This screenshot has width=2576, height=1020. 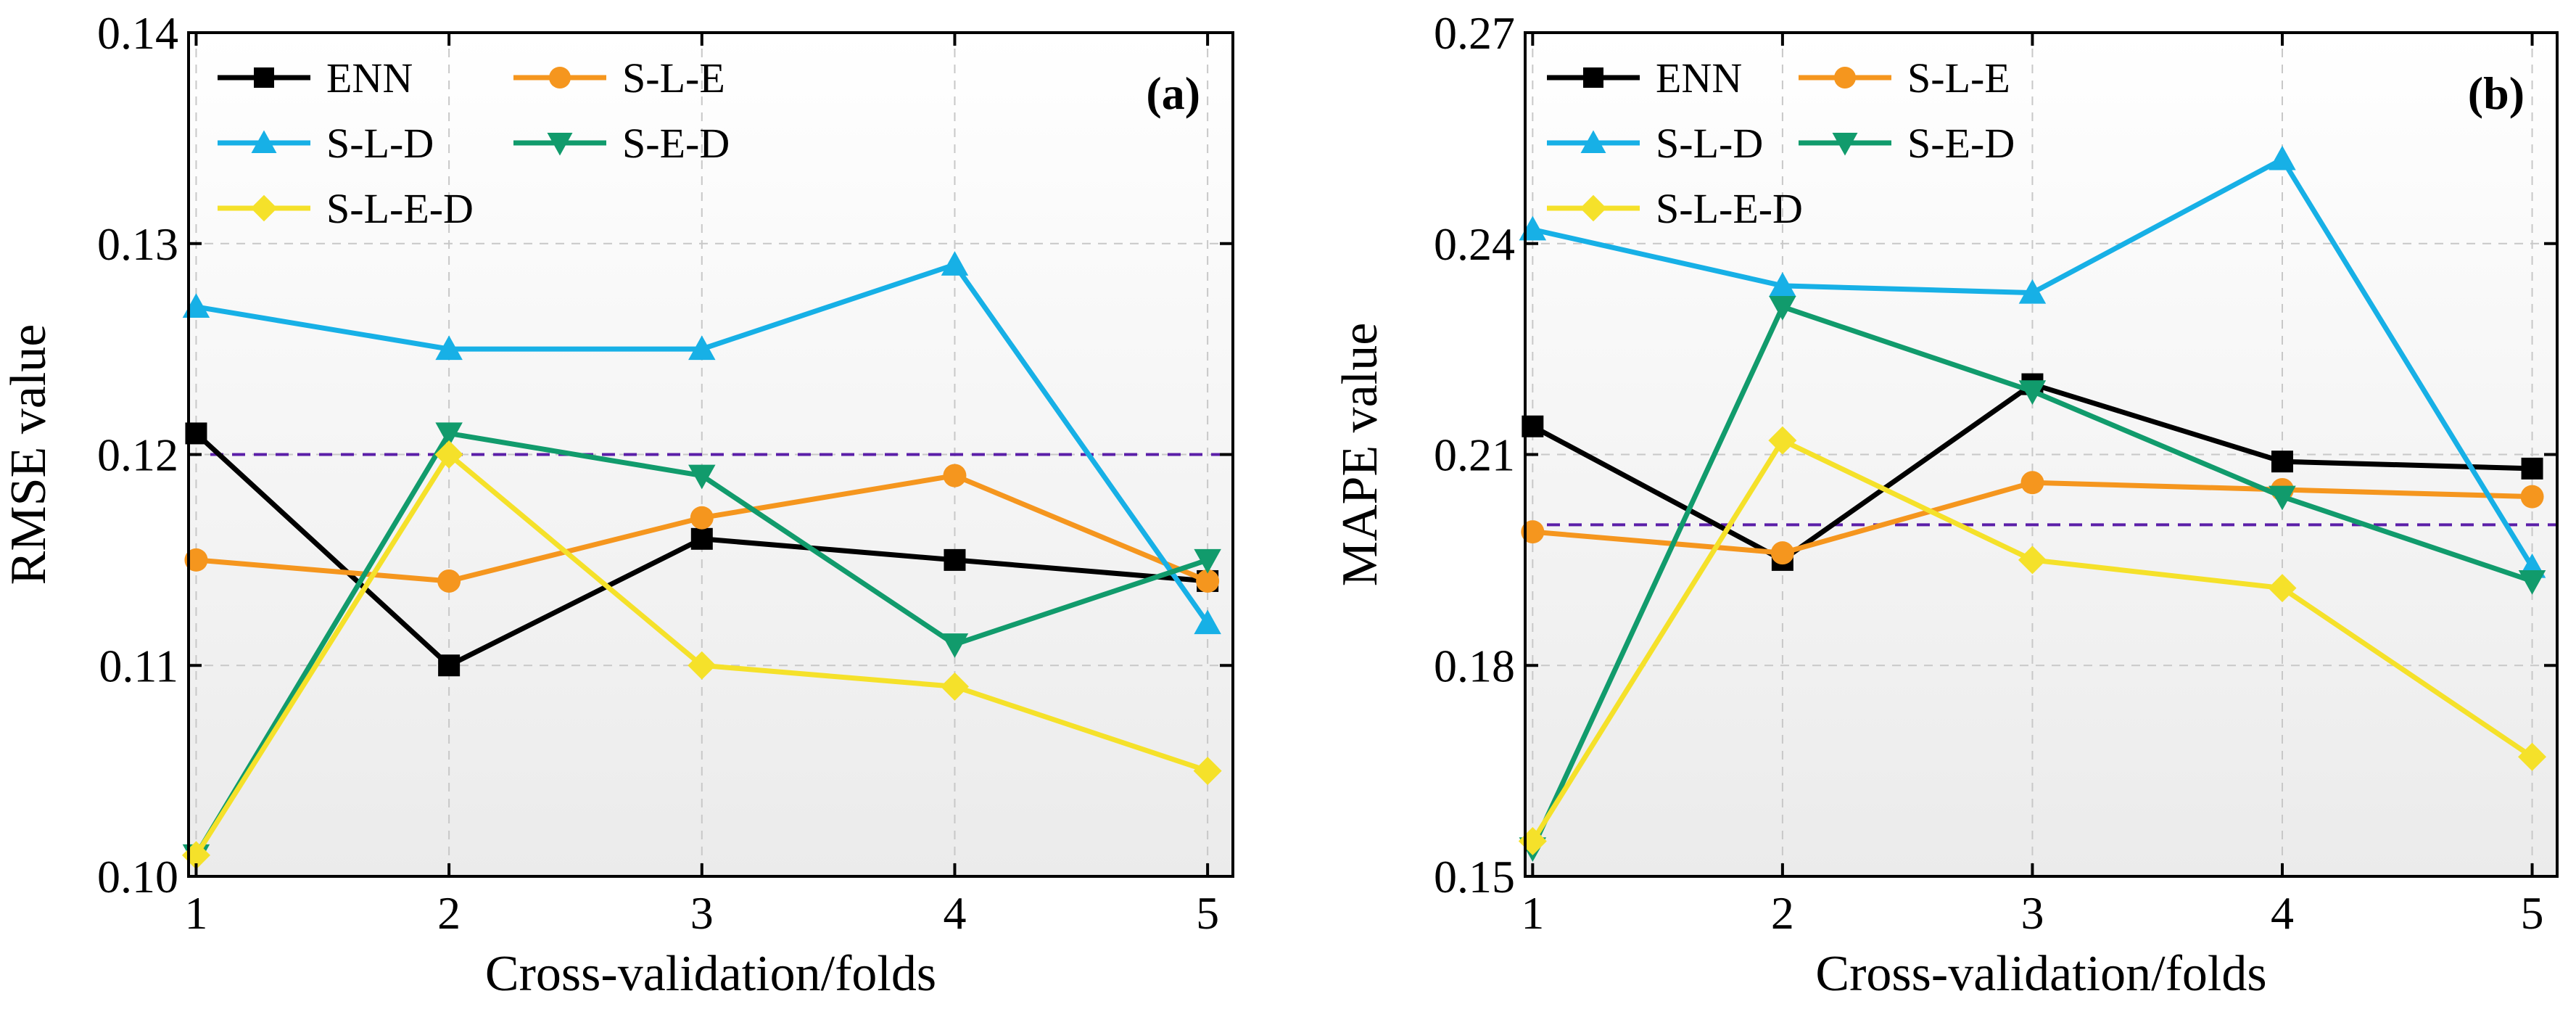 What do you see at coordinates (2032, 913) in the screenshot?
I see `x-tick-label: 3` at bounding box center [2032, 913].